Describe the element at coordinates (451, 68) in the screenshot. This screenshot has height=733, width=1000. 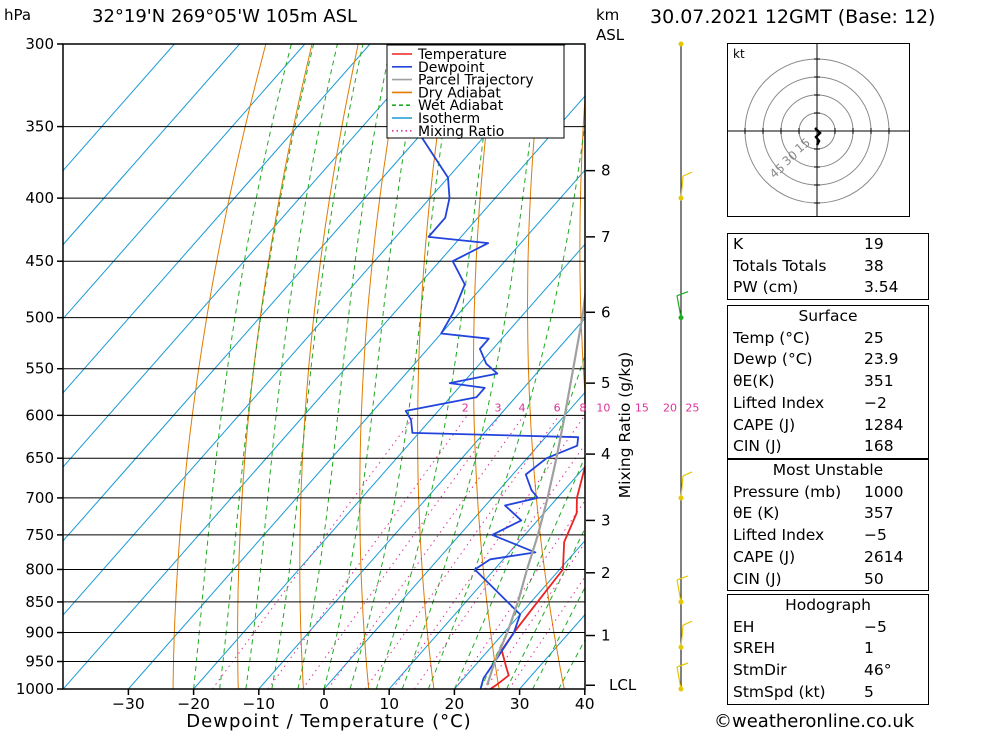
I see `legend-label: Dewpoint` at that location.